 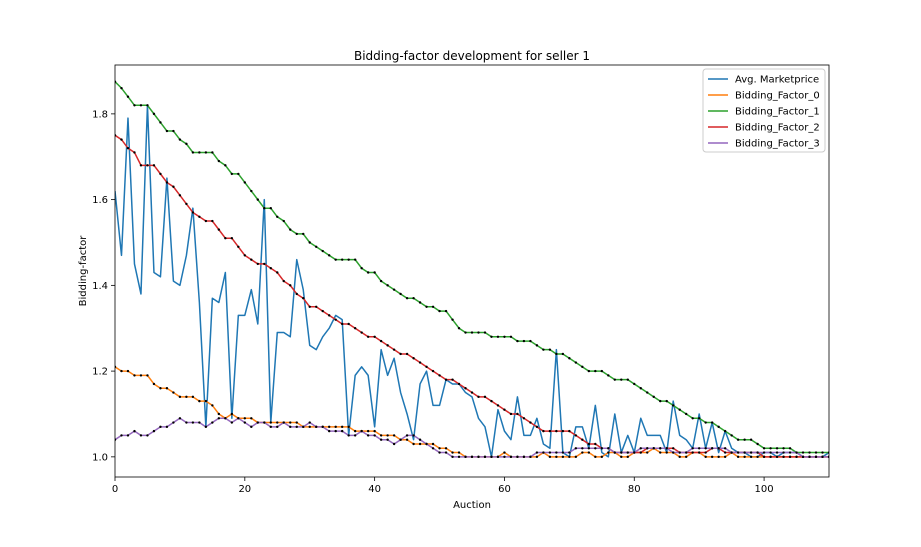 I want to click on legend-label: Bidding_Factor_3, so click(x=777, y=144).